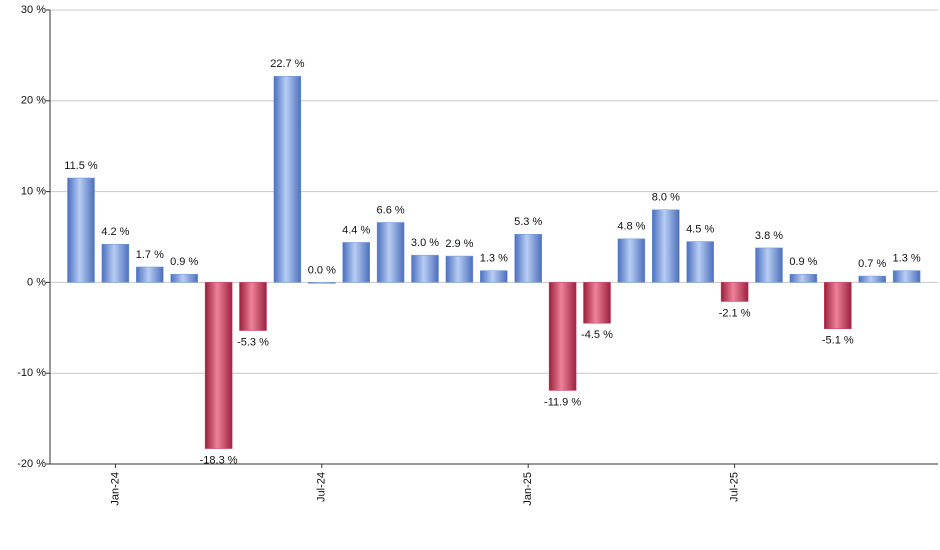 Image resolution: width=940 pixels, height=550 pixels. What do you see at coordinates (666, 198) in the screenshot?
I see `value-label: 8.0 %` at bounding box center [666, 198].